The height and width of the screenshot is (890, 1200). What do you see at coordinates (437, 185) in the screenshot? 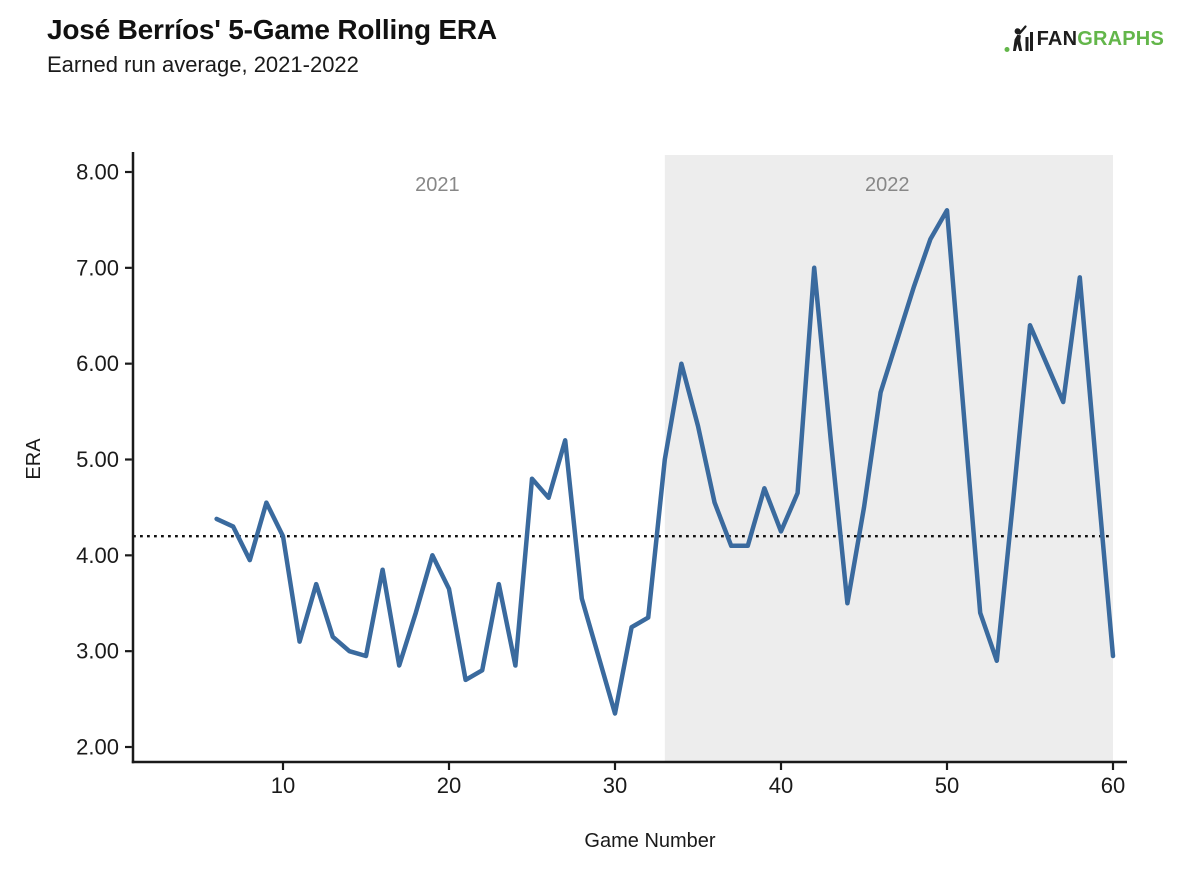
I see `season-label-2021: 2021` at bounding box center [437, 185].